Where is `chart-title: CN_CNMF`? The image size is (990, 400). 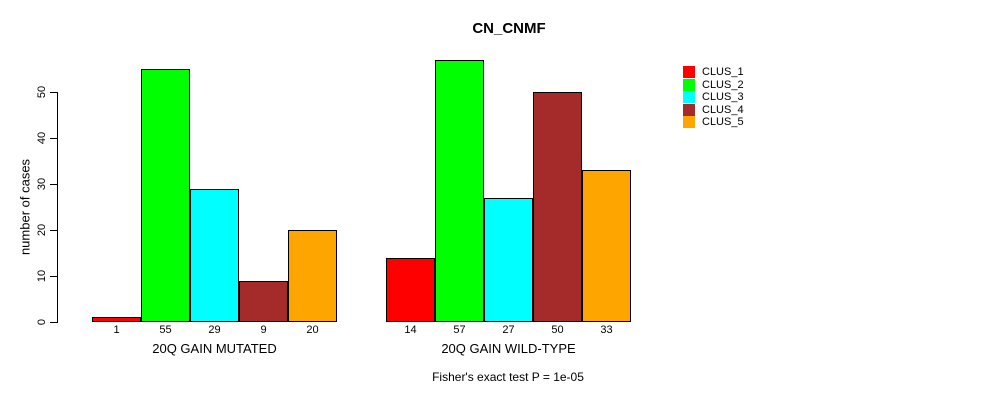 chart-title: CN_CNMF is located at coordinates (509, 28).